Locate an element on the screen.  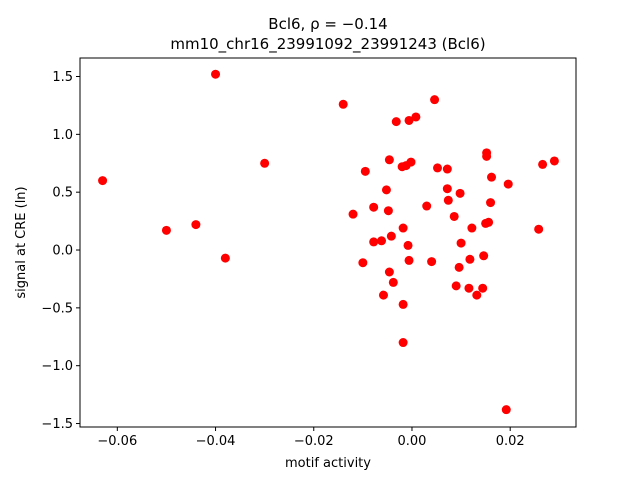
y-axis-label: signal at CRE (ln) is located at coordinates (21, 242).